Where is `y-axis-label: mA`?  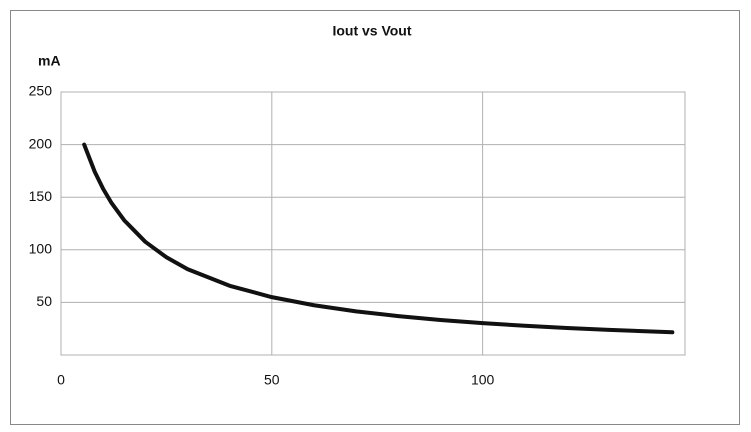 y-axis-label: mA is located at coordinates (49, 61).